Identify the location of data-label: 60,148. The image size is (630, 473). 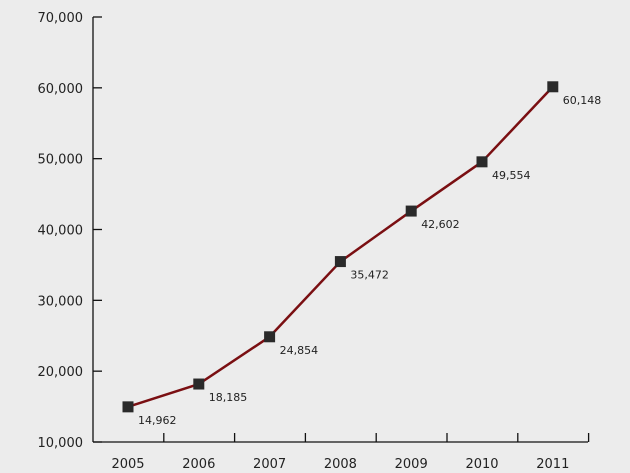
(582, 100).